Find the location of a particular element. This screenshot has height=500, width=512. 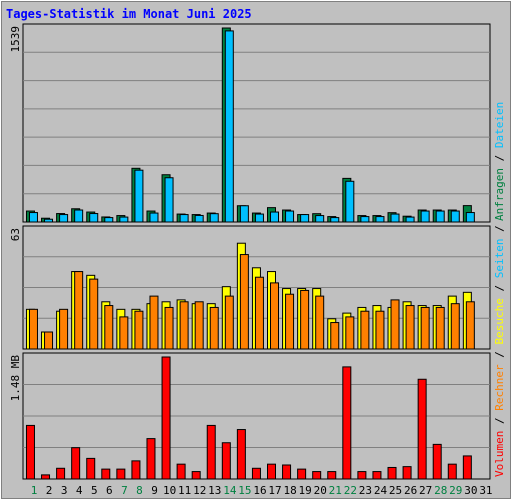

day-label-13: 13 is located at coordinates (214, 490).